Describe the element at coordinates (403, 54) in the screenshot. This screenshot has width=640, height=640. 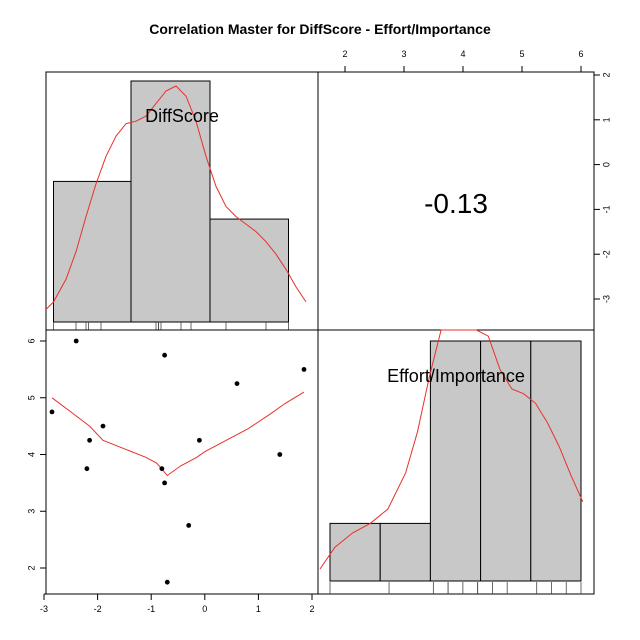
I see `axis-top-tick-label: 3` at that location.